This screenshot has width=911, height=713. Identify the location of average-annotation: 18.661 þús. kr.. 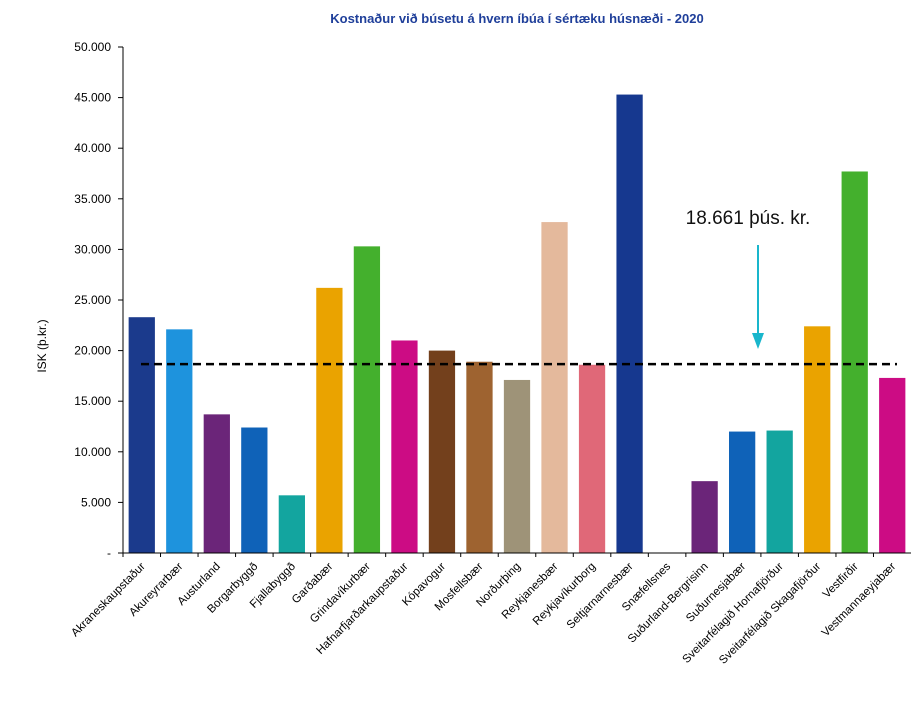
(748, 218).